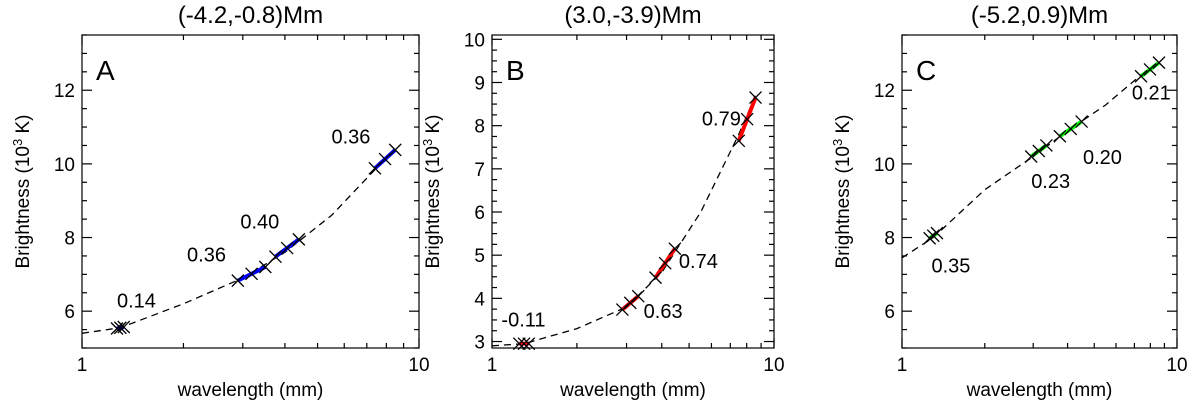 The width and height of the screenshot is (1200, 402). Describe the element at coordinates (523, 320) in the screenshot. I see `slope-annotation: -0.11` at that location.